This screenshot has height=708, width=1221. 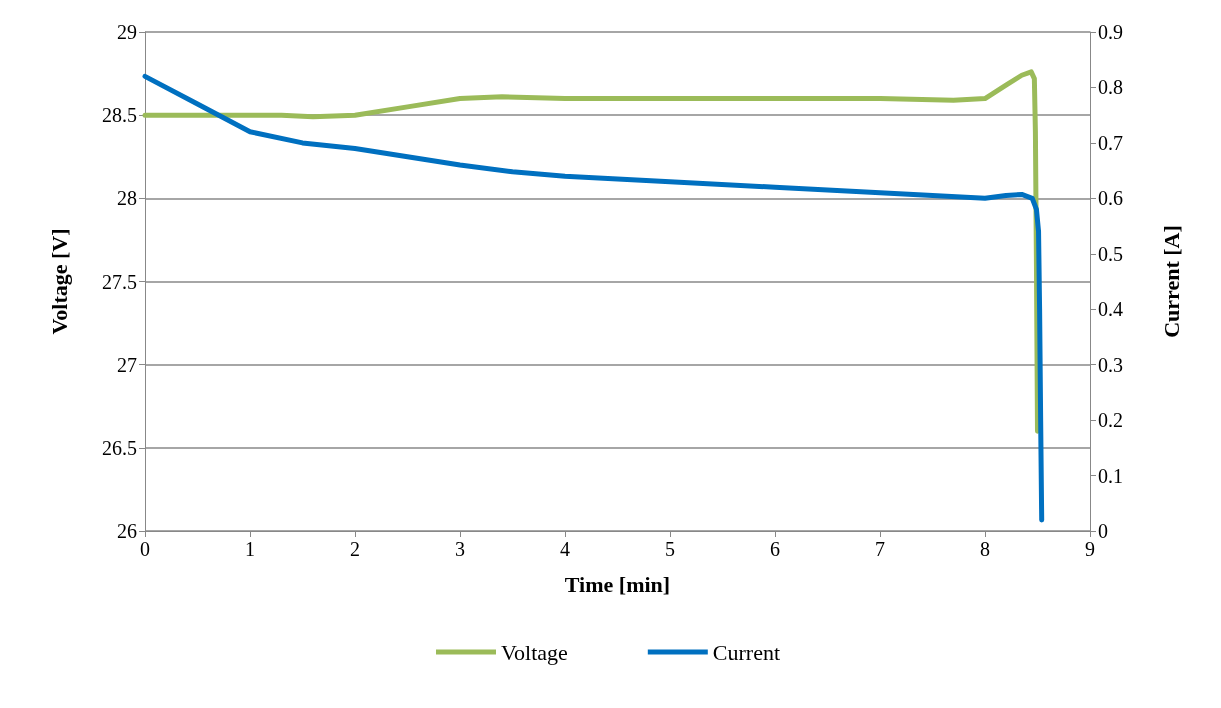 I want to click on y2-tick-label: 0.9, so click(x=1110, y=32).